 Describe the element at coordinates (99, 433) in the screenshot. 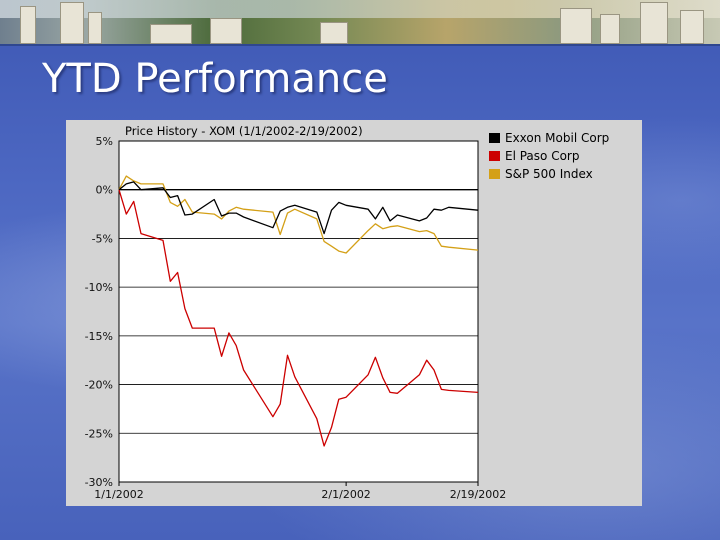

I see `y-tick-label: -25%` at that location.